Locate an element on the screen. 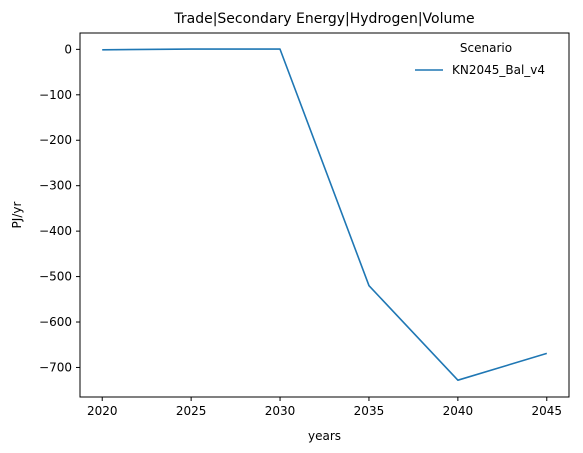  y-tick-label: −100 is located at coordinates (55, 95).